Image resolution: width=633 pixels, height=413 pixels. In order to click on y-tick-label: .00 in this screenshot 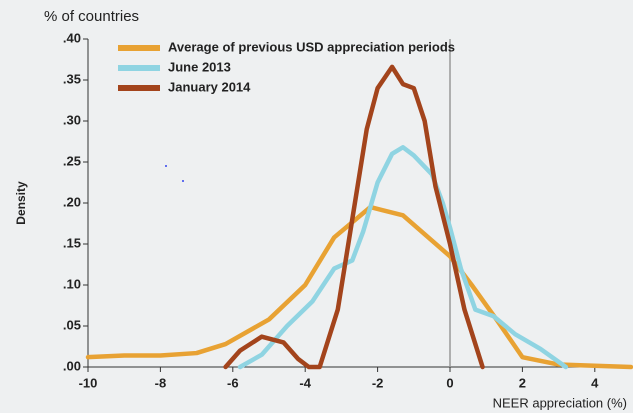, I will do `click(72, 365)`.